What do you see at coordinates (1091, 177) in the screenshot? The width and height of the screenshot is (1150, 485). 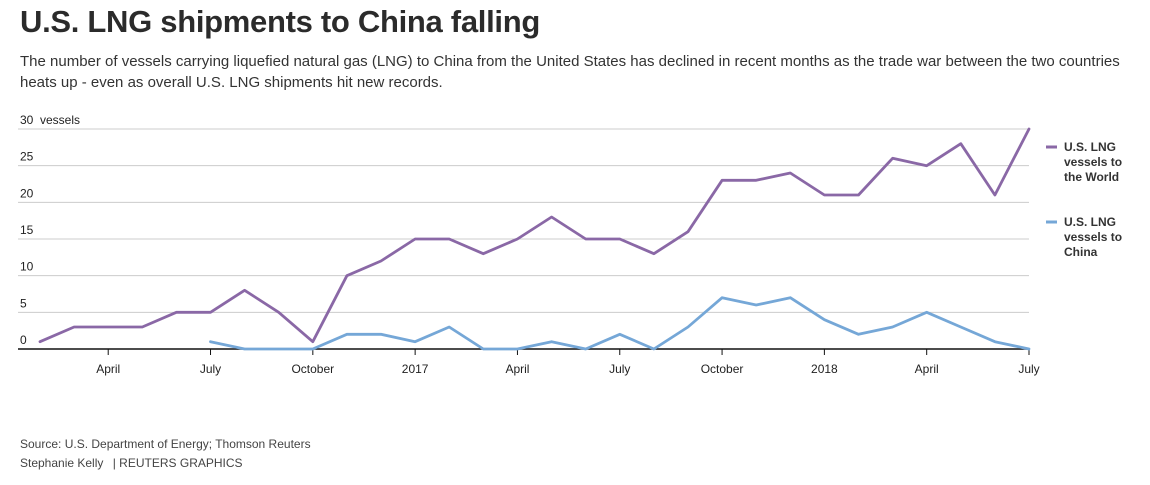 I see `legend-label: the World` at bounding box center [1091, 177].